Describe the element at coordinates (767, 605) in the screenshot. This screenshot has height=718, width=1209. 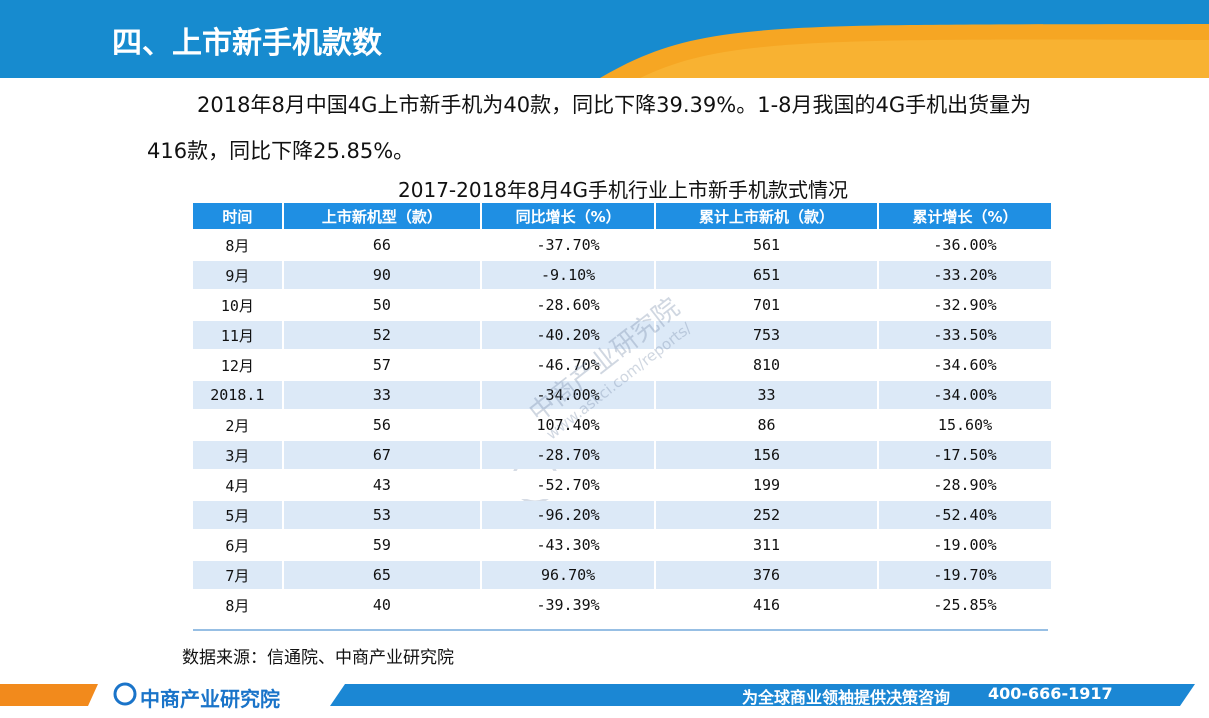
I see `table-cell: 416` at that location.